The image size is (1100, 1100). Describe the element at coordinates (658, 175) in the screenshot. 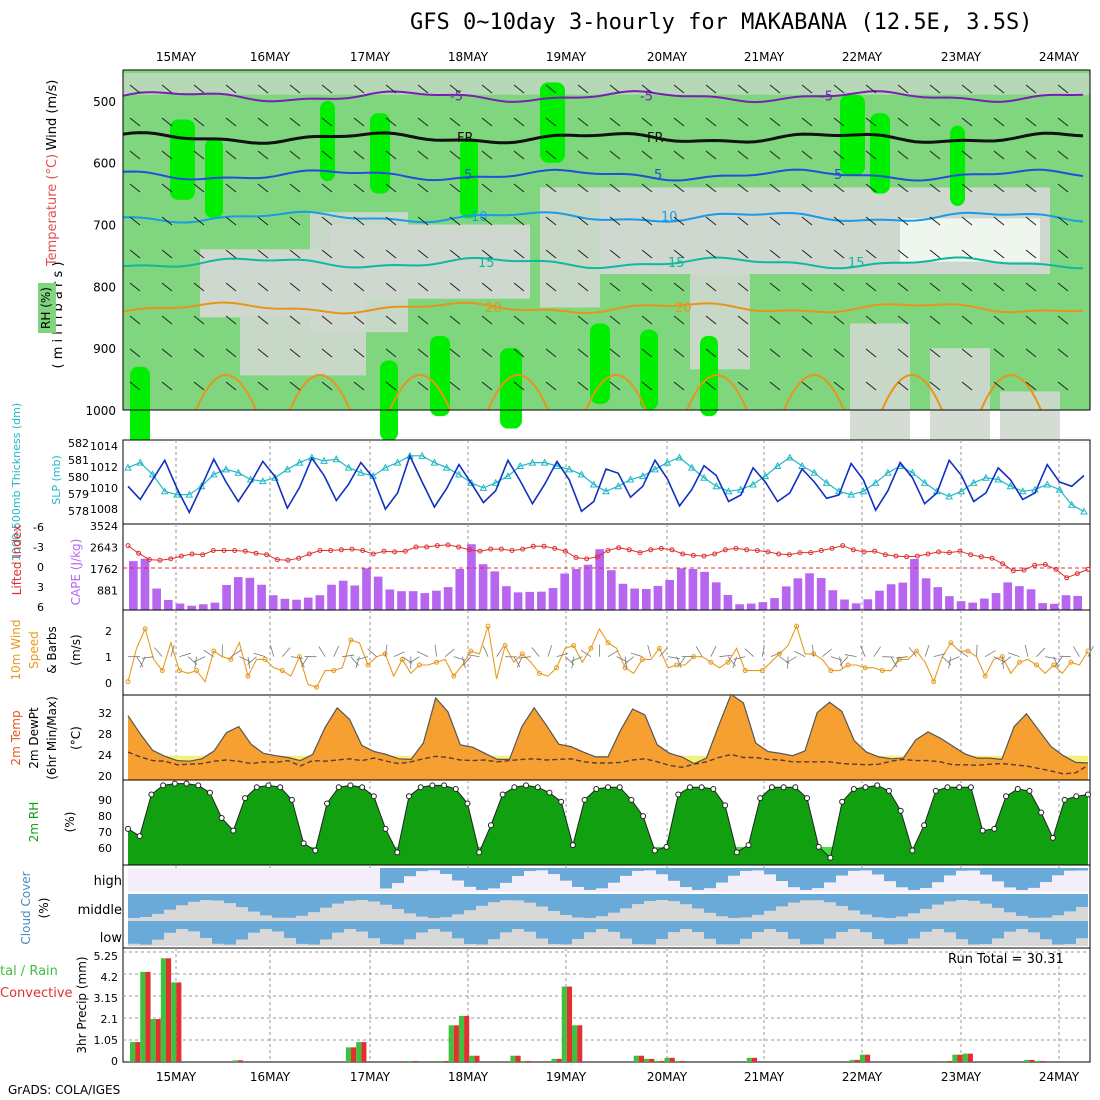

I see `contour-label: 5` at that location.